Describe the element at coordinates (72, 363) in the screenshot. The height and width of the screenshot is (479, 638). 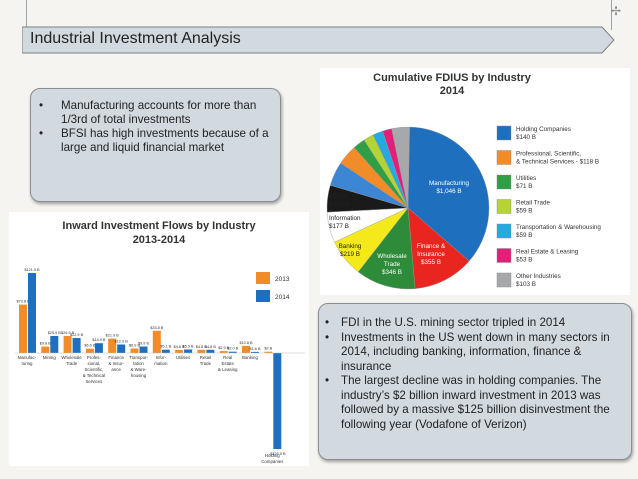
I see `category-label: Trade` at that location.